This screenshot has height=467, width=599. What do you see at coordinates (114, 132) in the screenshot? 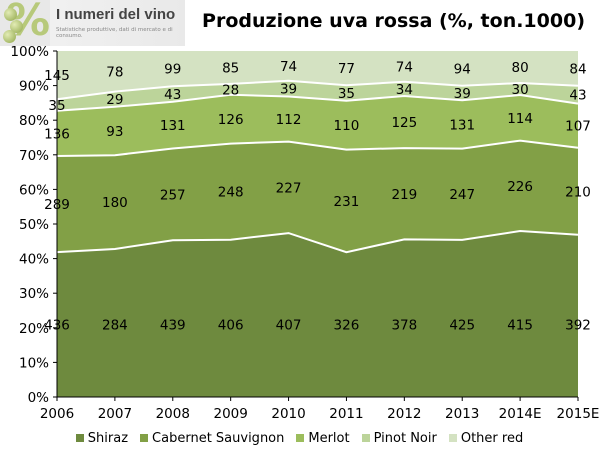
I see `data-label: 93` at bounding box center [114, 132].